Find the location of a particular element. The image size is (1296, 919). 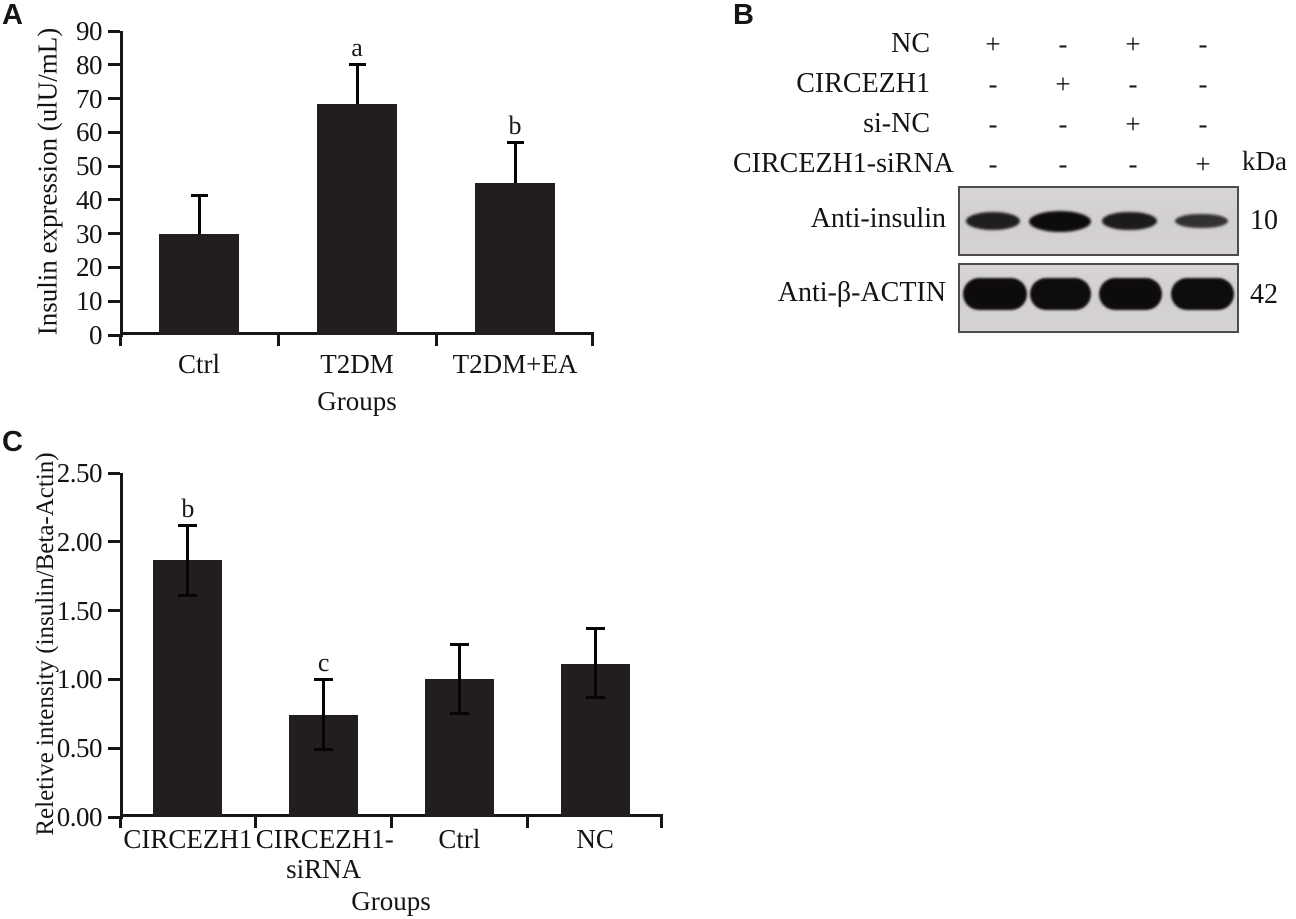

y-tick-label: 1.00 is located at coordinates (79, 679).